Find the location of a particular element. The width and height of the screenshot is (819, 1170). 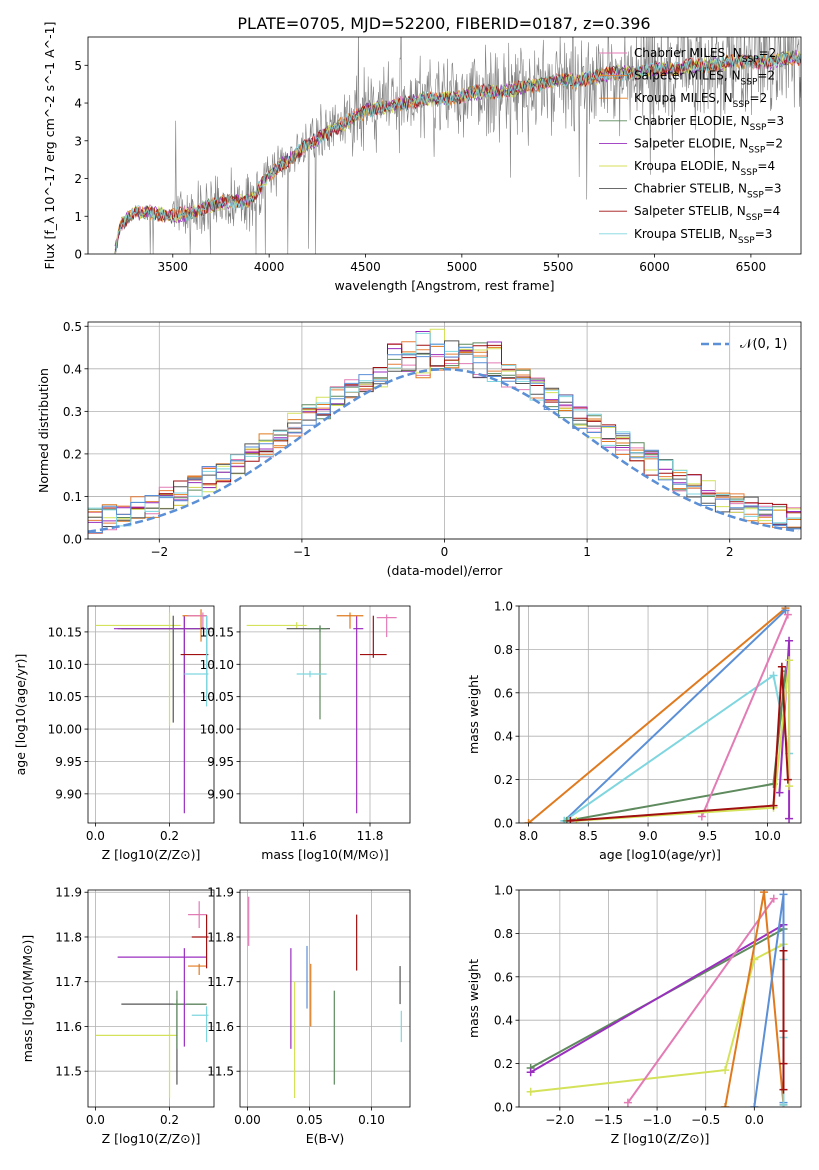

x-tick-label: 4000 is located at coordinates (269, 267).